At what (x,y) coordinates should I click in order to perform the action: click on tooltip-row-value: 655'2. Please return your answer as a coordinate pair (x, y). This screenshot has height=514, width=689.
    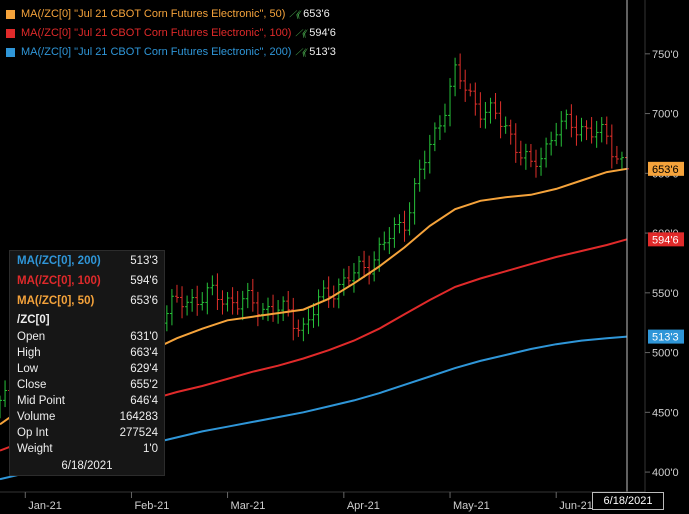
    Looking at the image, I should click on (144, 385).